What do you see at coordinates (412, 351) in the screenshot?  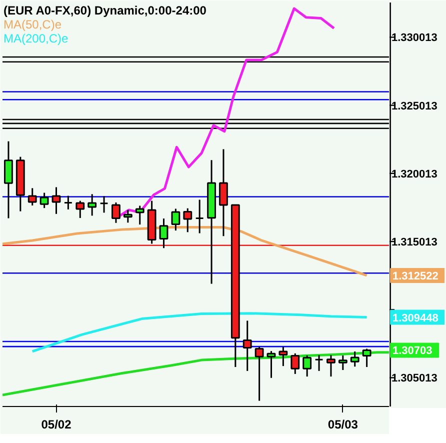 I see `annotation: 1.30703` at bounding box center [412, 351].